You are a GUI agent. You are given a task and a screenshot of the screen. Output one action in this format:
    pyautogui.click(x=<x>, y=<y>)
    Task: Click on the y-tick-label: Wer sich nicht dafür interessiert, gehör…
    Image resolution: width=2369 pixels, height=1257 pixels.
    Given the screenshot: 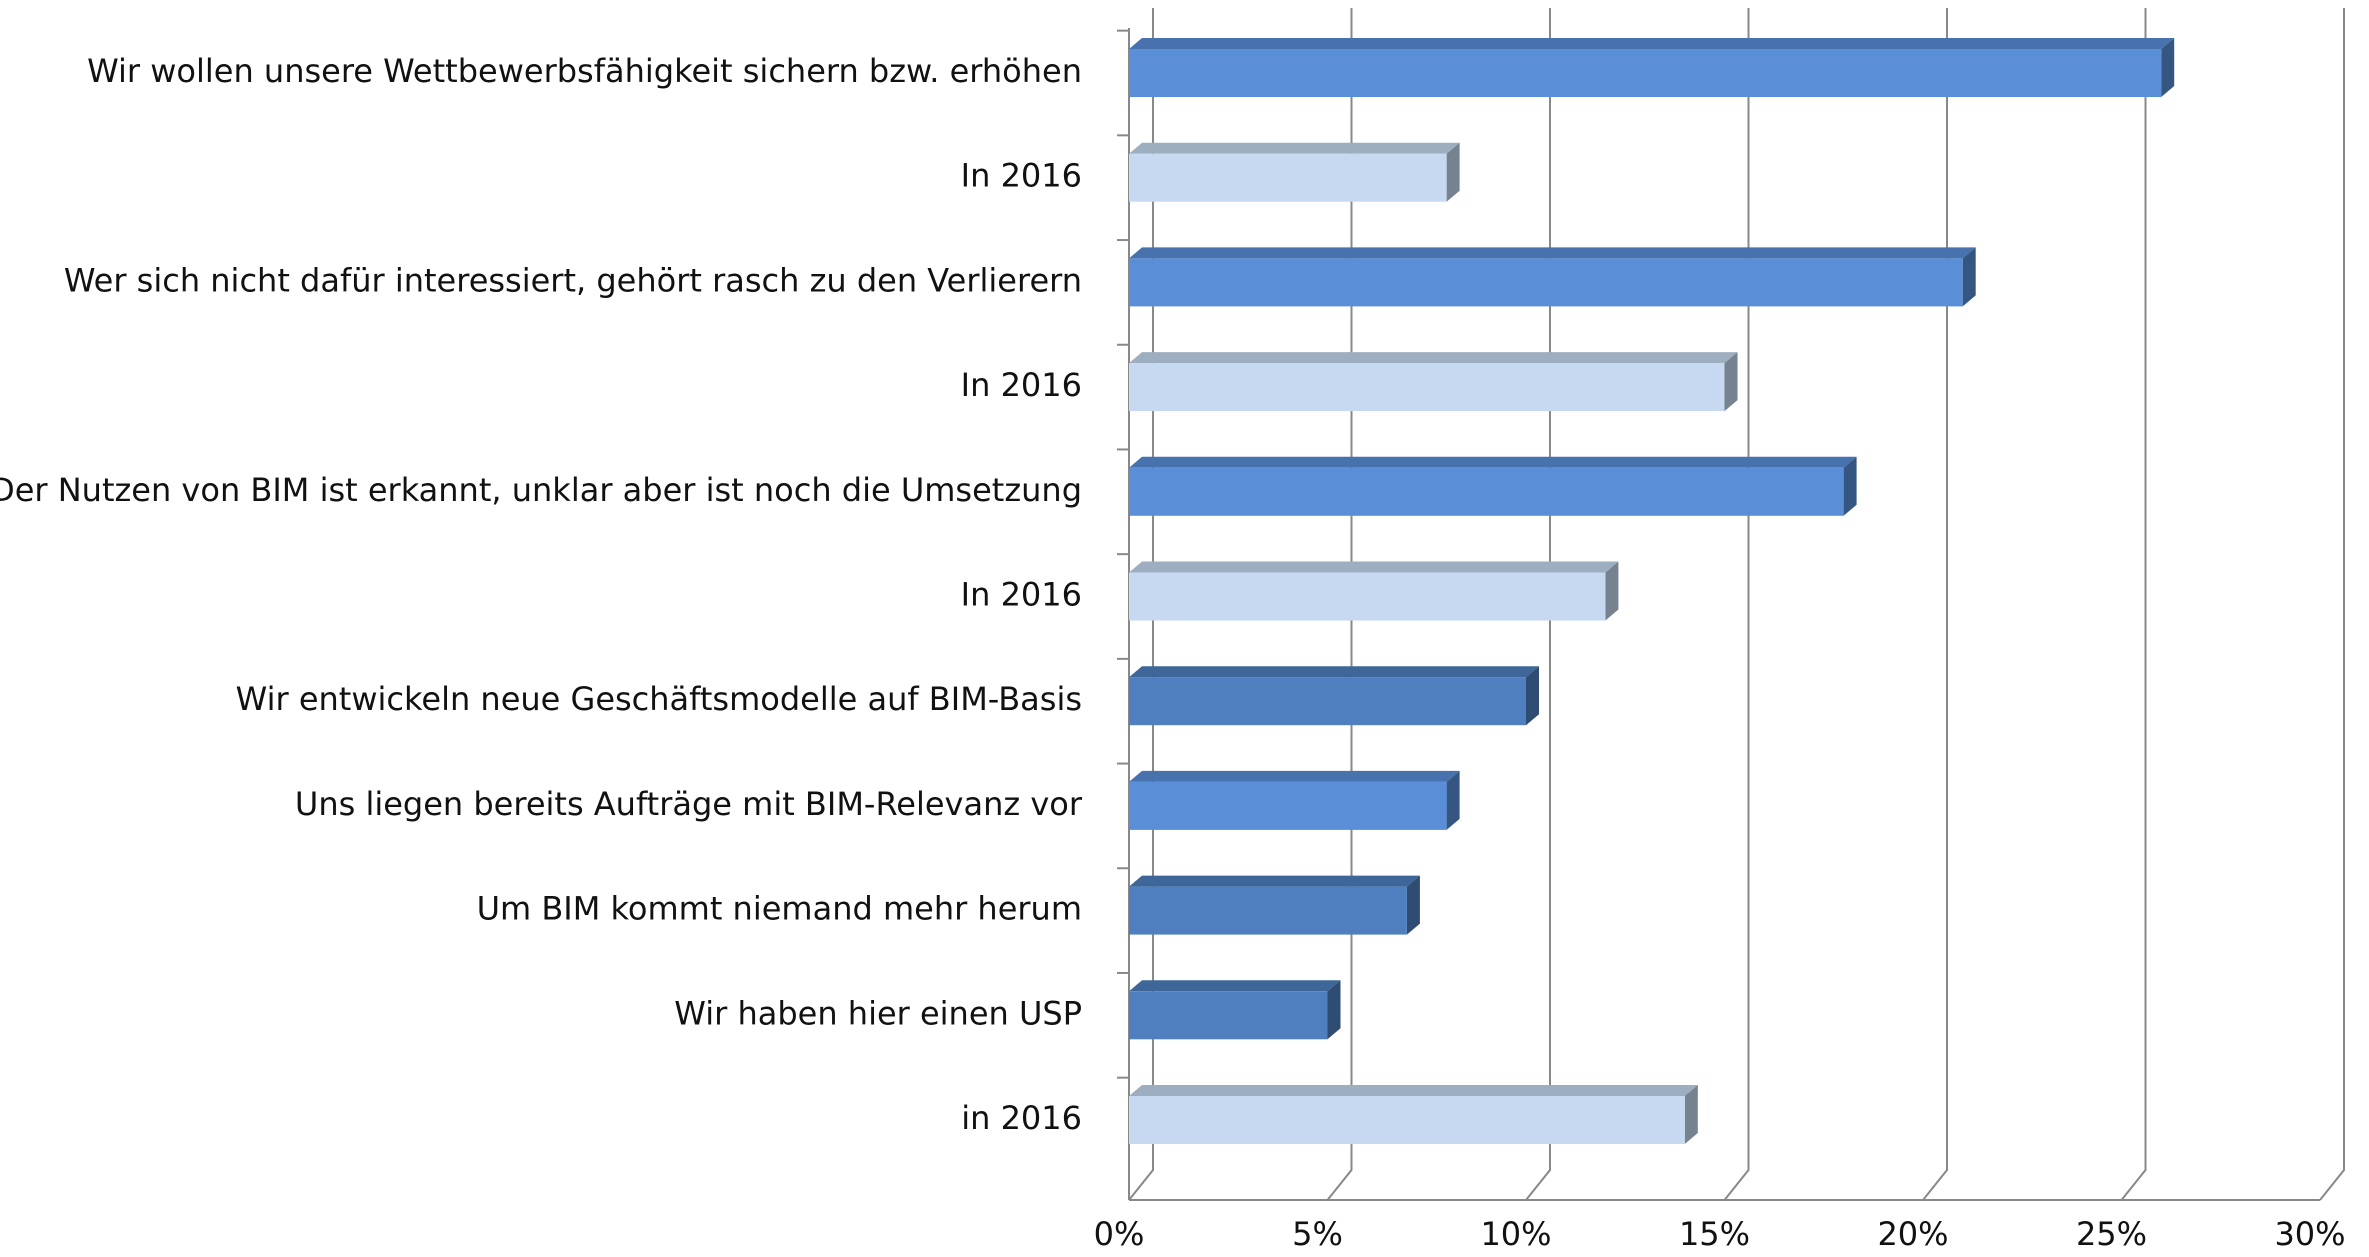 What is the action you would take?
    pyautogui.click(x=573, y=280)
    